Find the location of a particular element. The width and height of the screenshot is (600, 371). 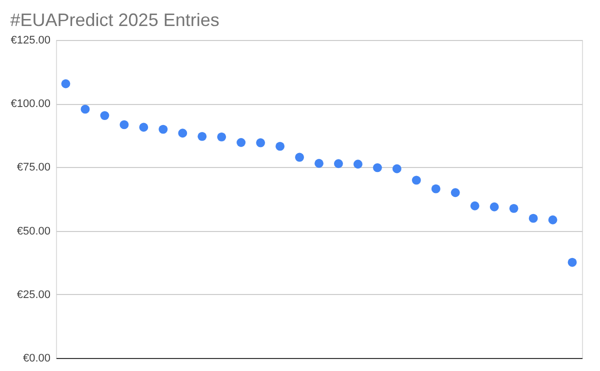

y-tick-label: €100.00 is located at coordinates (30, 104).